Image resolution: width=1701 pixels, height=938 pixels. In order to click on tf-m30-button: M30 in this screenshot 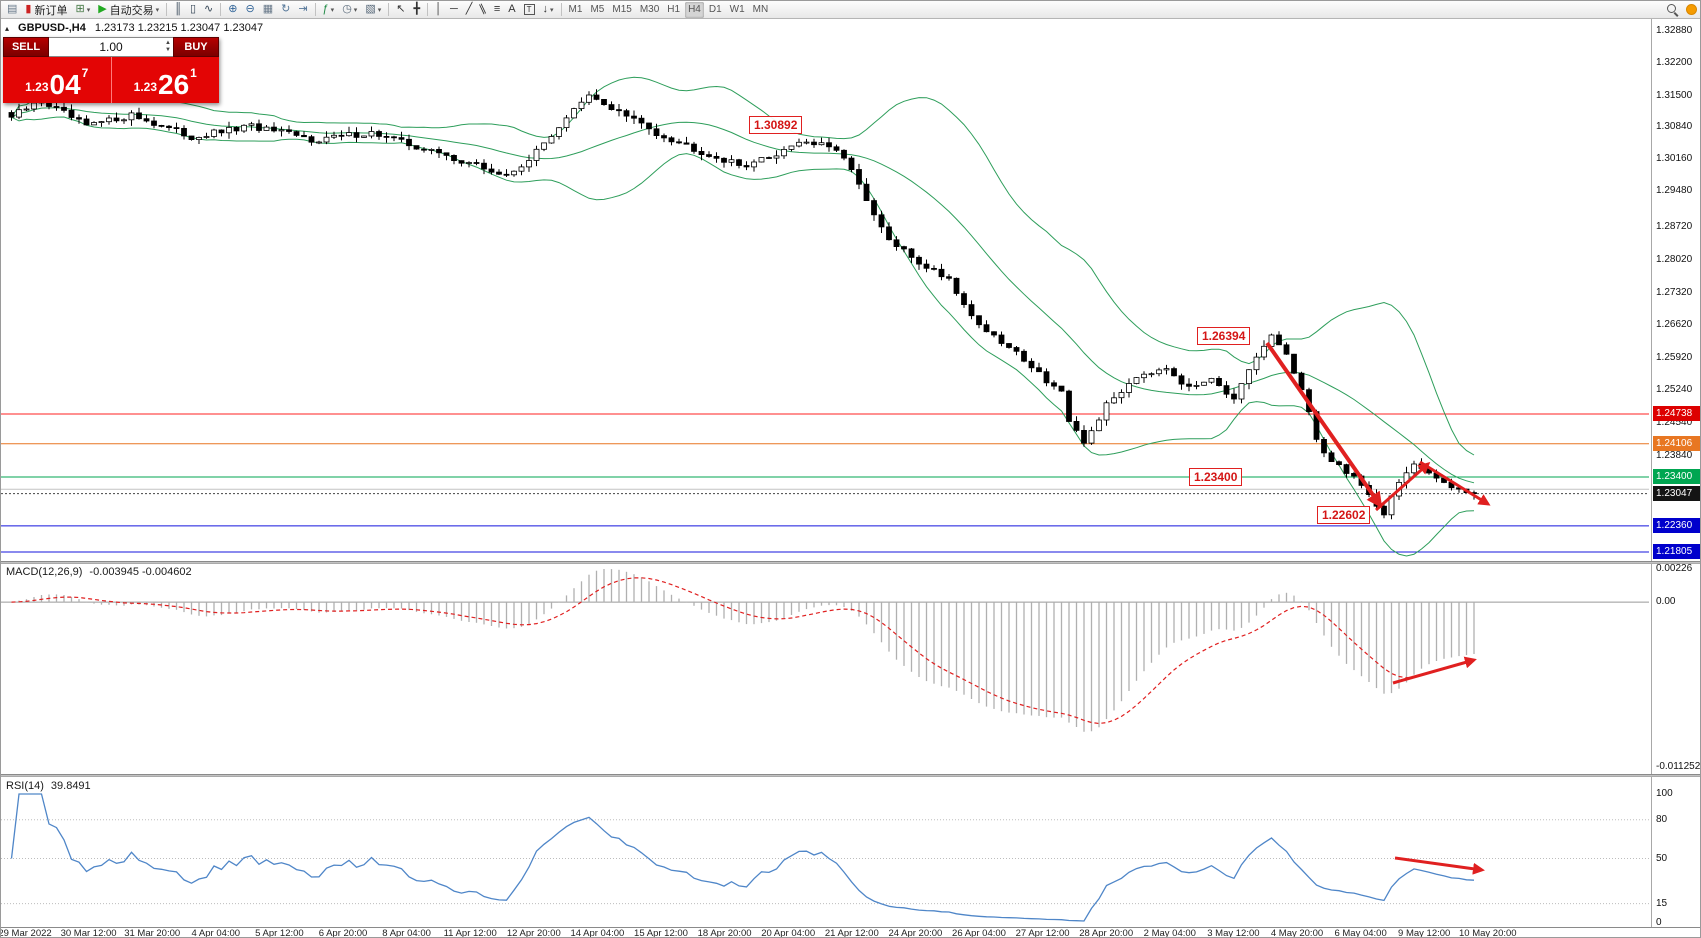, I will do `click(649, 10)`.